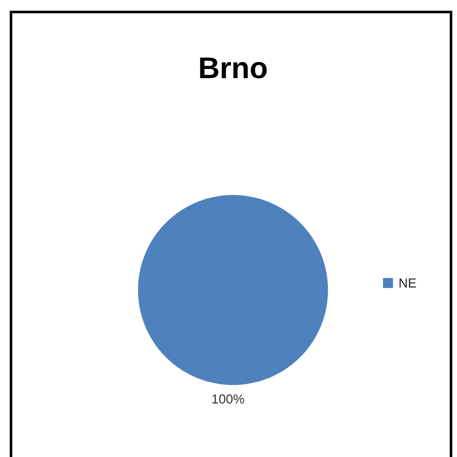 Image resolution: width=457 pixels, height=457 pixels. Describe the element at coordinates (408, 283) in the screenshot. I see `legend-label: NE` at that location.